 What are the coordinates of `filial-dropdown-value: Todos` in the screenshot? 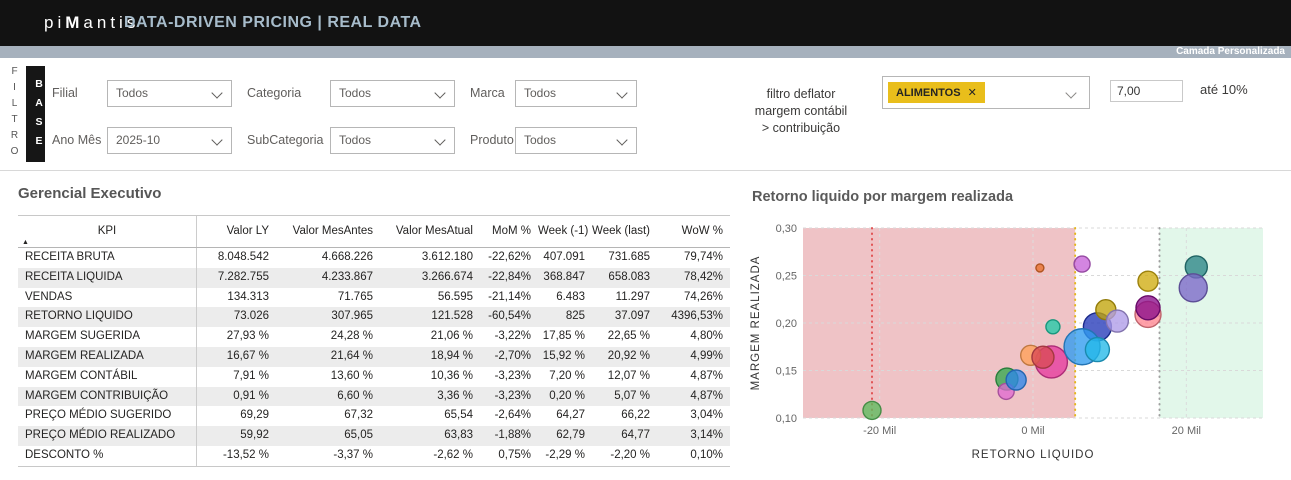 It's located at (132, 93).